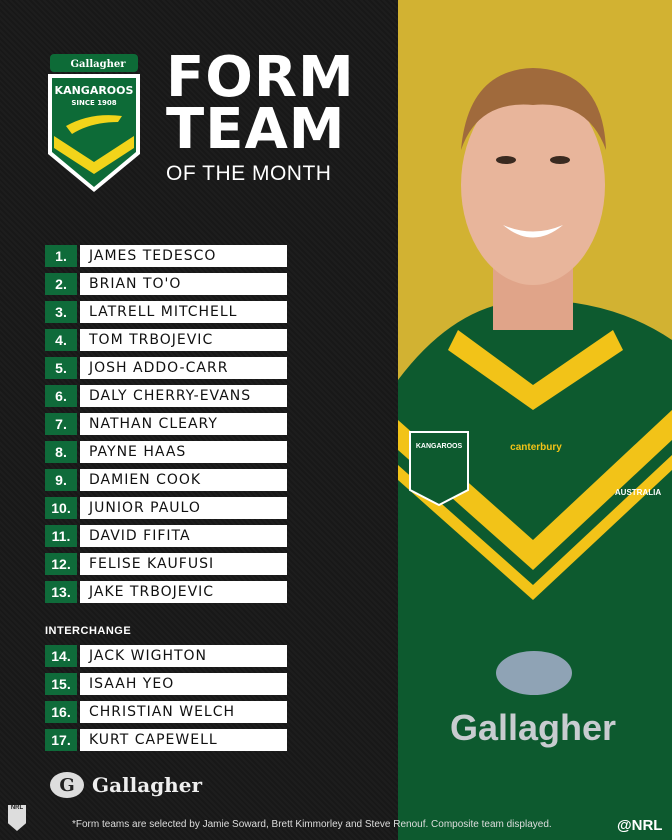 This screenshot has width=672, height=840. I want to click on player-row: 10. JUNIOR PAULO, so click(166, 508).